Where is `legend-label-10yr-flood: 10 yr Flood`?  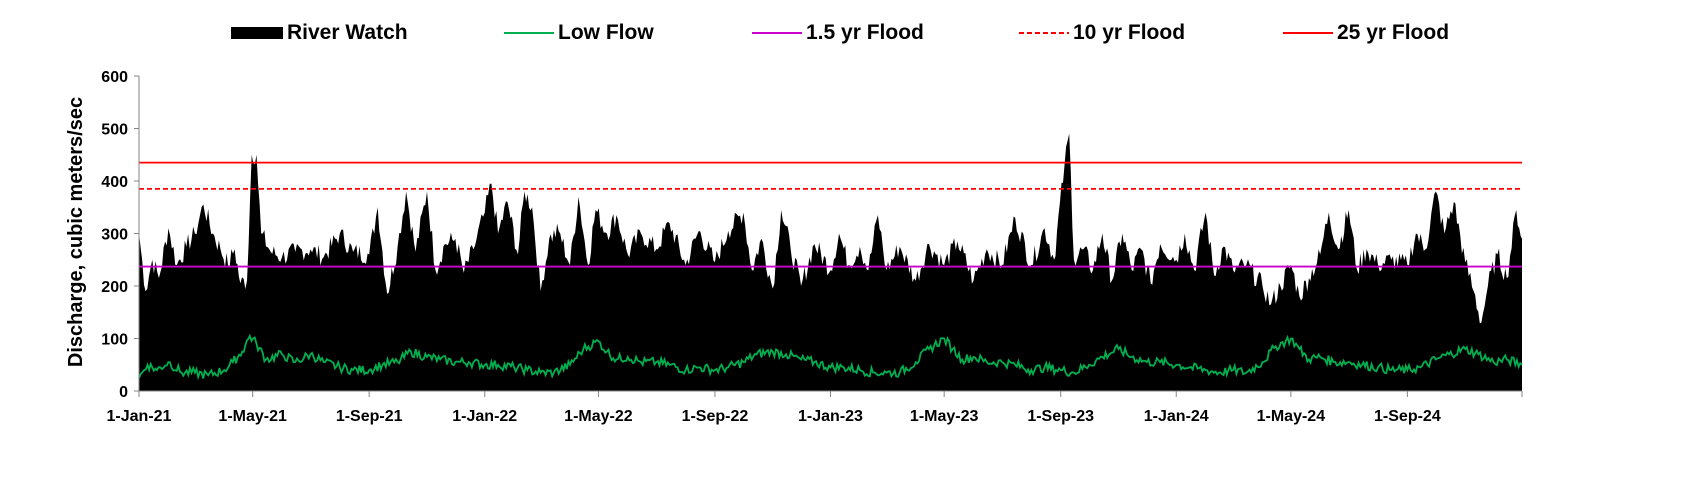
legend-label-10yr-flood: 10 yr Flood is located at coordinates (1129, 32).